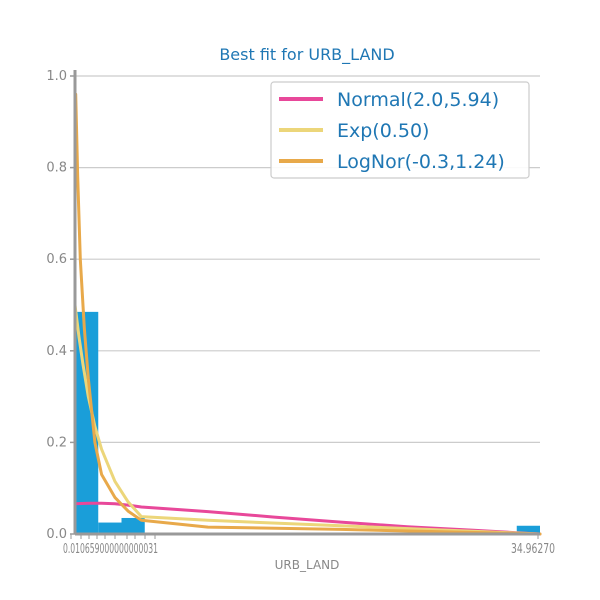 This screenshot has width=600, height=600. Describe the element at coordinates (306, 55) in the screenshot. I see `chart-title: Best fit for URB_LAND` at that location.